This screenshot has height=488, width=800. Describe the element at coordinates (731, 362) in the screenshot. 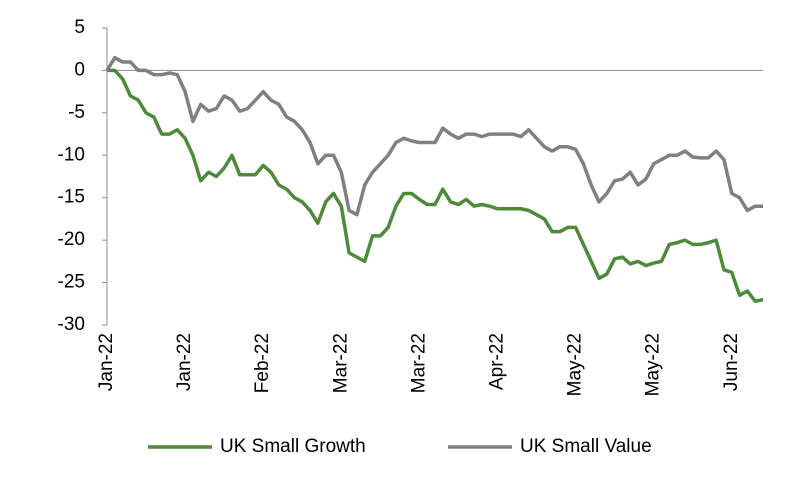

I see `x-tick-label: Jun-22` at that location.